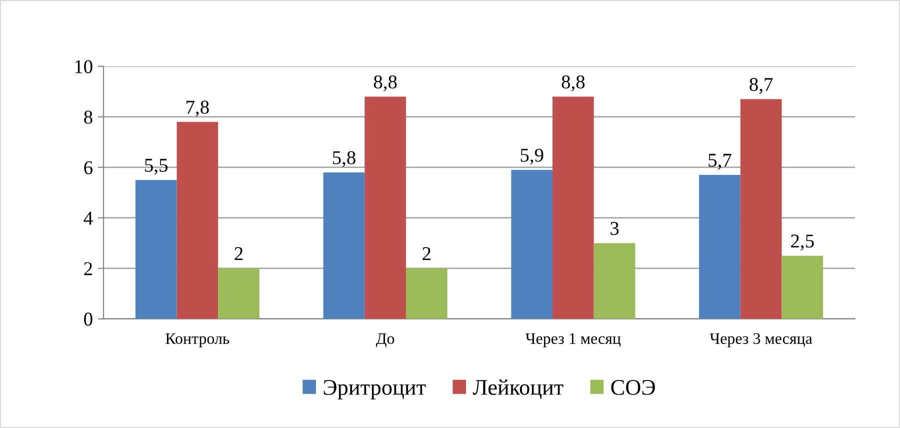 The image size is (900, 428). Describe the element at coordinates (156, 166) in the screenshot. I see `data-label: 5,5` at that location.